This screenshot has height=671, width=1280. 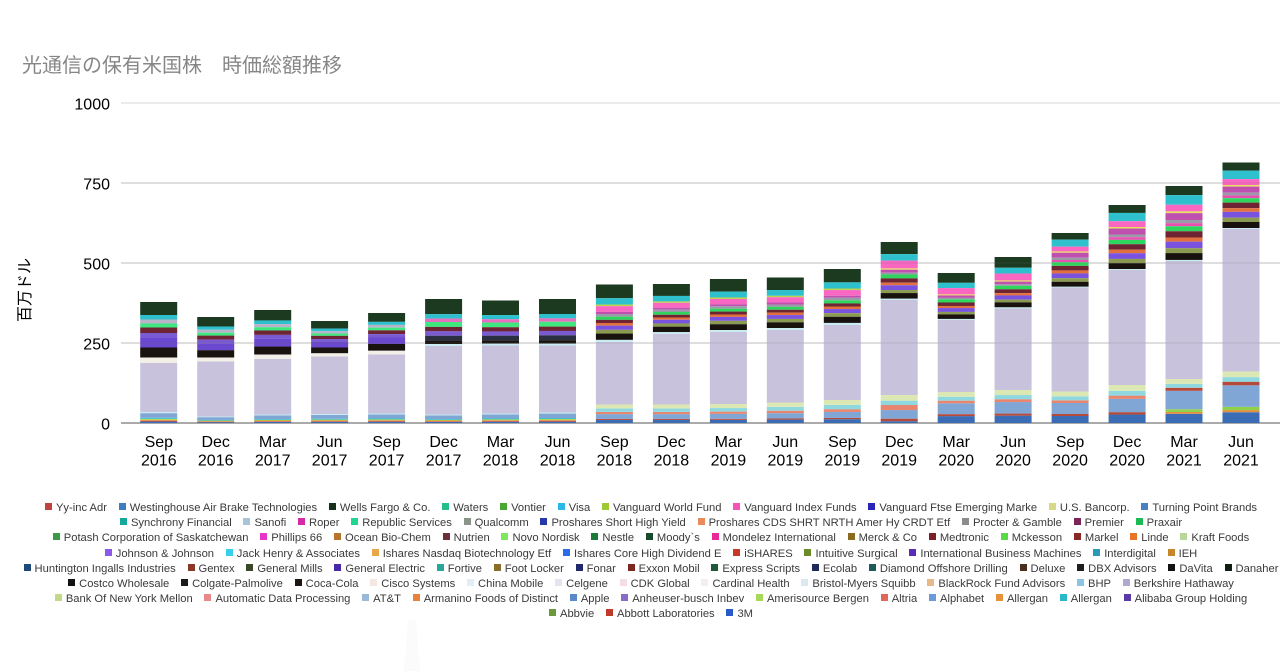 I want to click on svg-text: 750, so click(x=96, y=185).